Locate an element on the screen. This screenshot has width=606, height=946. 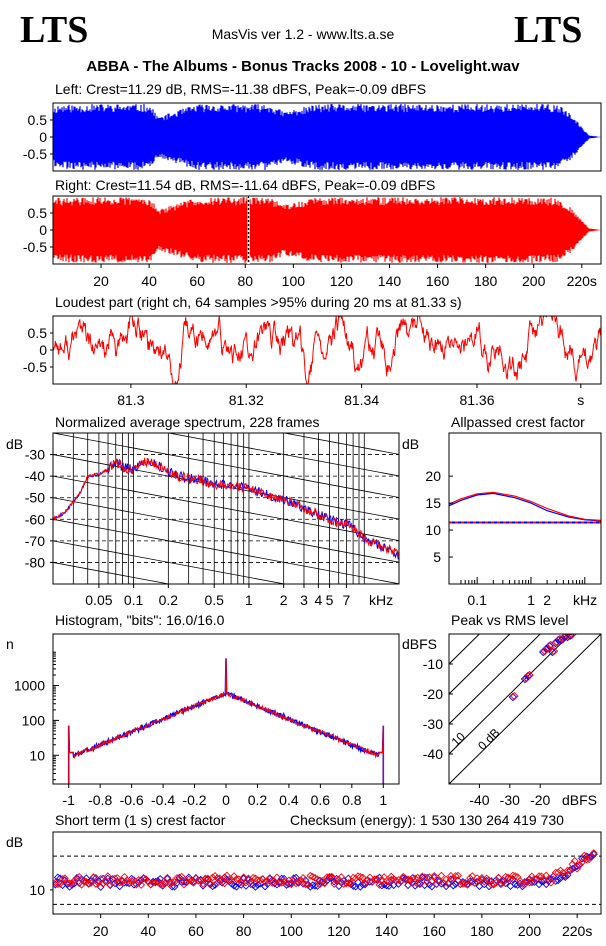
stc-ytick-label: 10 is located at coordinates (37, 890).